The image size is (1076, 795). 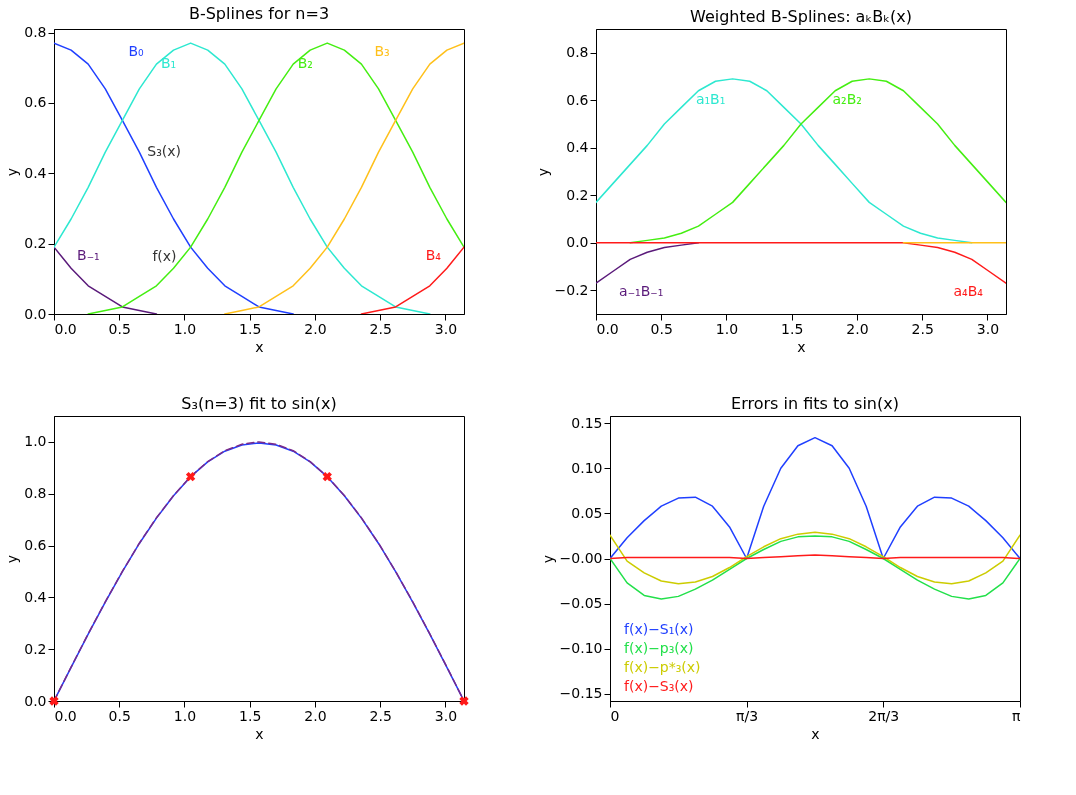 I want to click on text: B₀, so click(x=136, y=51).